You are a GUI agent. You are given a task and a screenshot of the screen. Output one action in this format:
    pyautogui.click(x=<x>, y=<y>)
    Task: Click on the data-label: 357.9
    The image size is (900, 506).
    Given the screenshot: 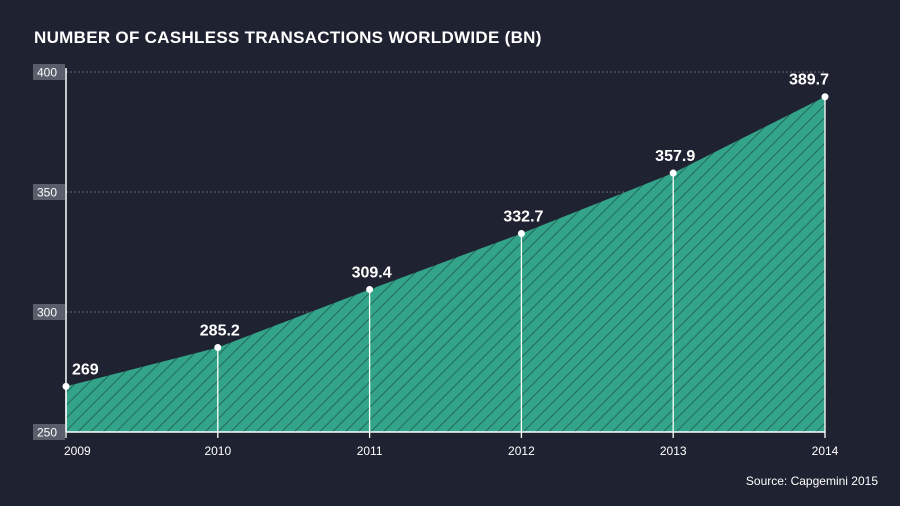 What is the action you would take?
    pyautogui.click(x=675, y=156)
    